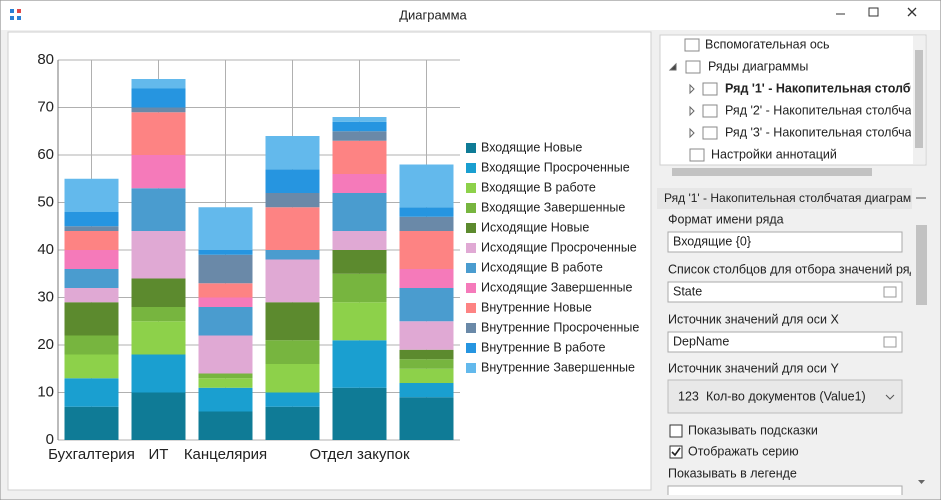 Image resolution: width=941 pixels, height=500 pixels. Describe the element at coordinates (45, 391) in the screenshot. I see `y-tick-label: 10` at that location.